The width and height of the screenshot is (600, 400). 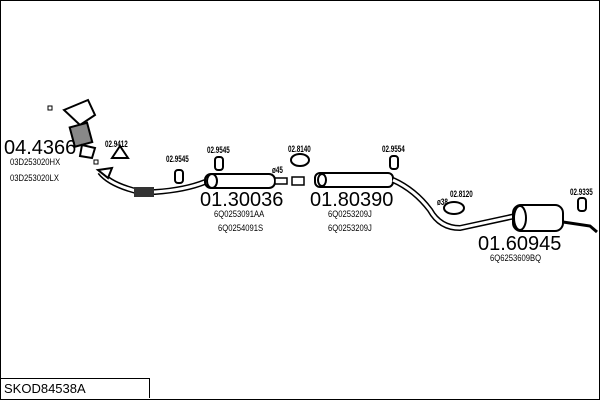 What do you see at coordinates (242, 200) in the screenshot?
I see `part-number: 01.30036` at bounding box center [242, 200].